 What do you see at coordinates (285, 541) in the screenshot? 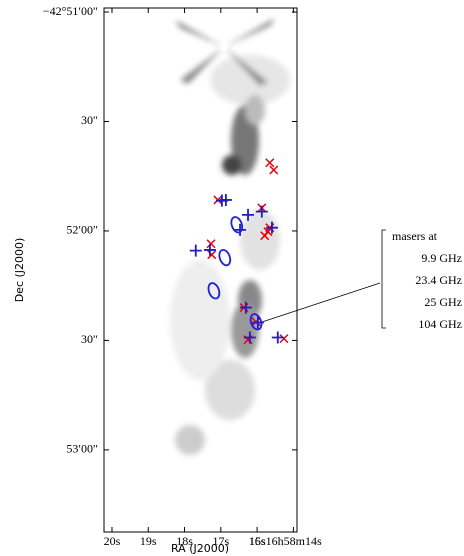
I see `x-tick-label: 15s16h58m14s` at bounding box center [285, 541].